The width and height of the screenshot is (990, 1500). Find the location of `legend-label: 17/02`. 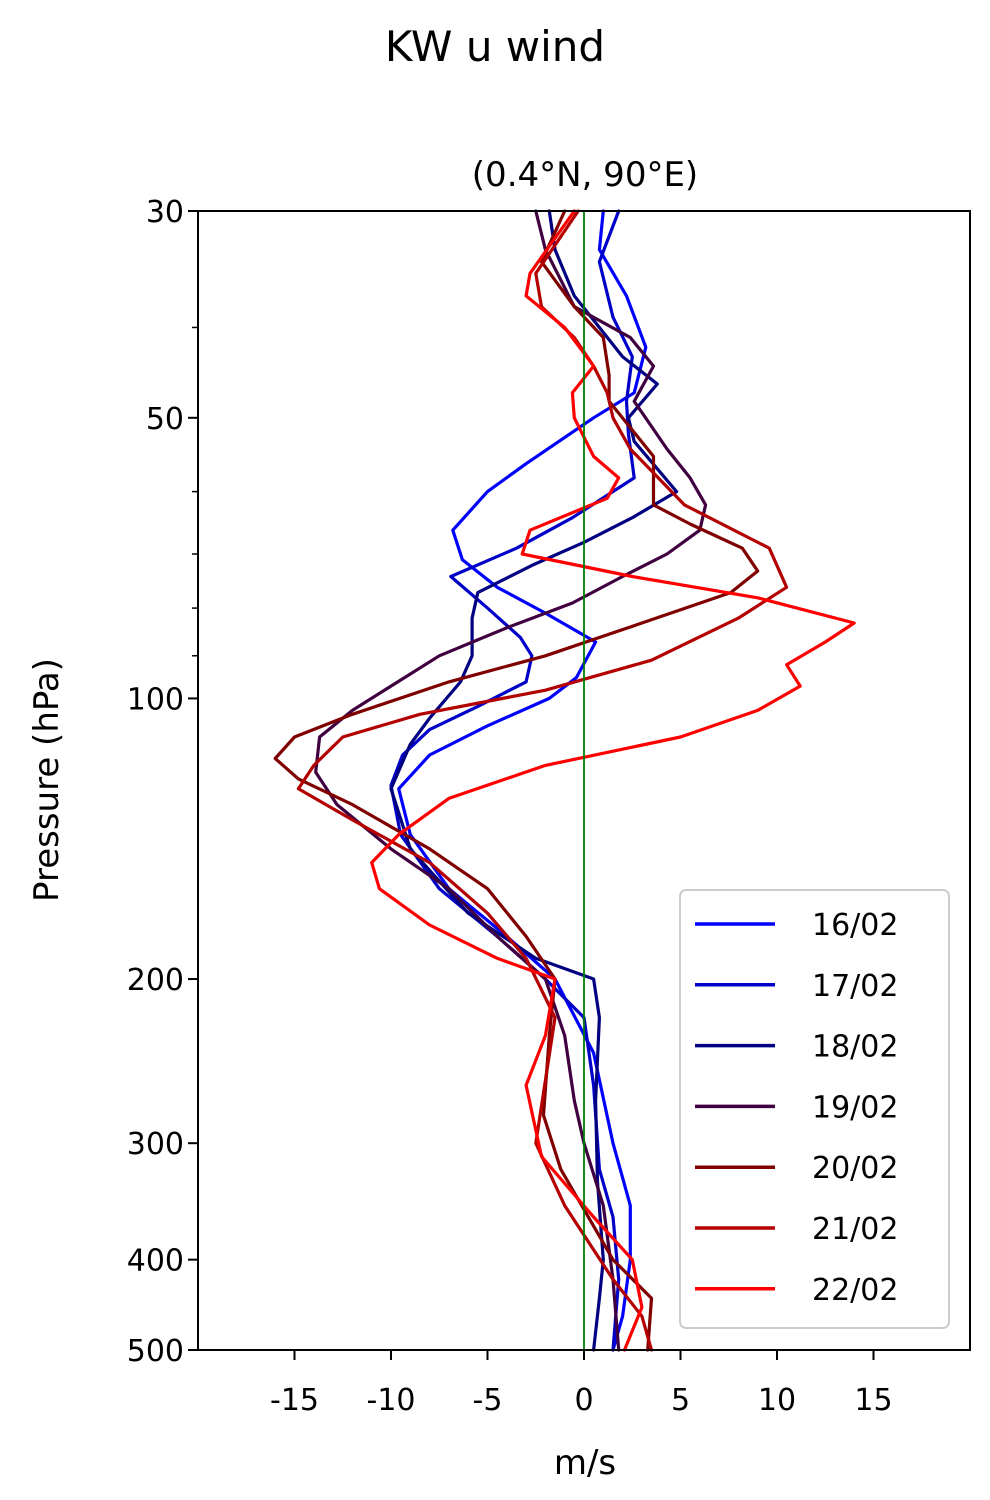

legend-label: 17/02 is located at coordinates (855, 986).